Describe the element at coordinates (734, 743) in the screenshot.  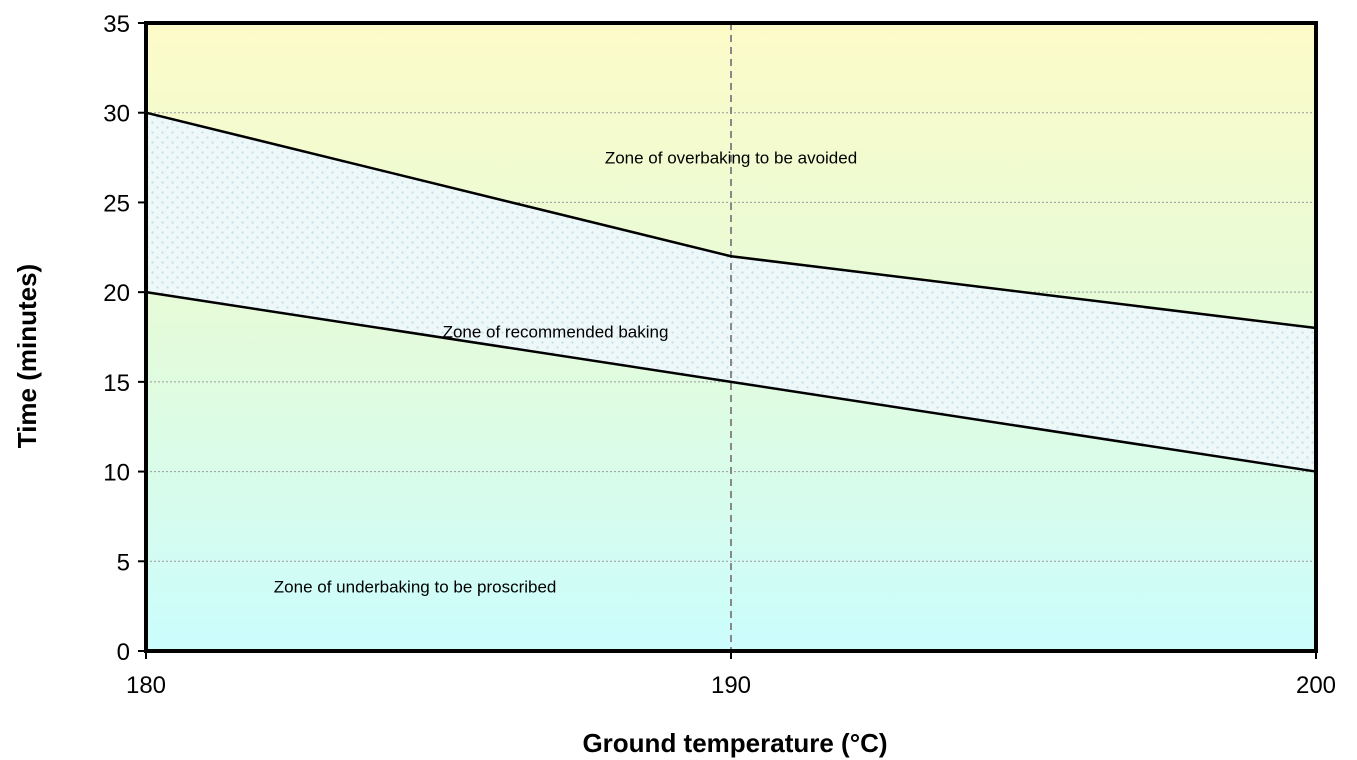
I see `x-axis-title: Ground temperature (°C)` at that location.